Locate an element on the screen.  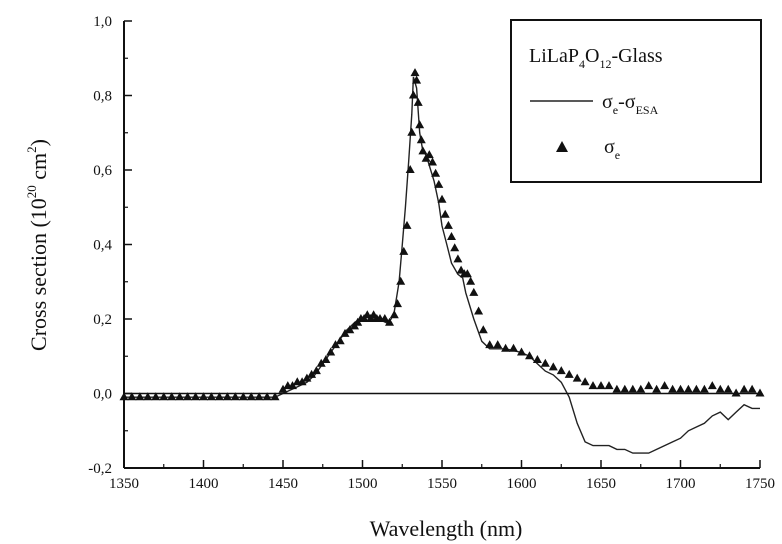
legend-line-s1: e is located at coordinates (615, 110).